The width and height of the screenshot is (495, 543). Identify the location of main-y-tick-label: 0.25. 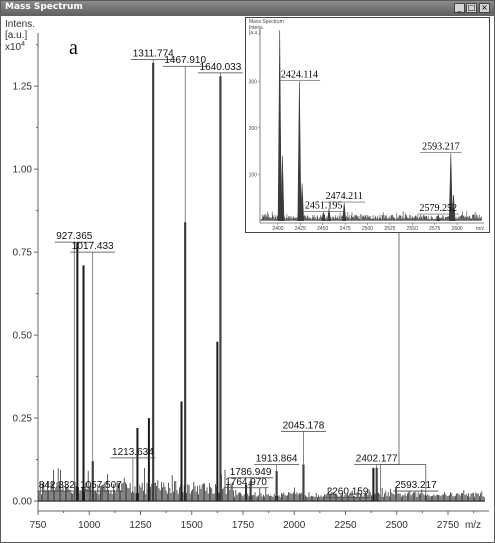
(23, 419).